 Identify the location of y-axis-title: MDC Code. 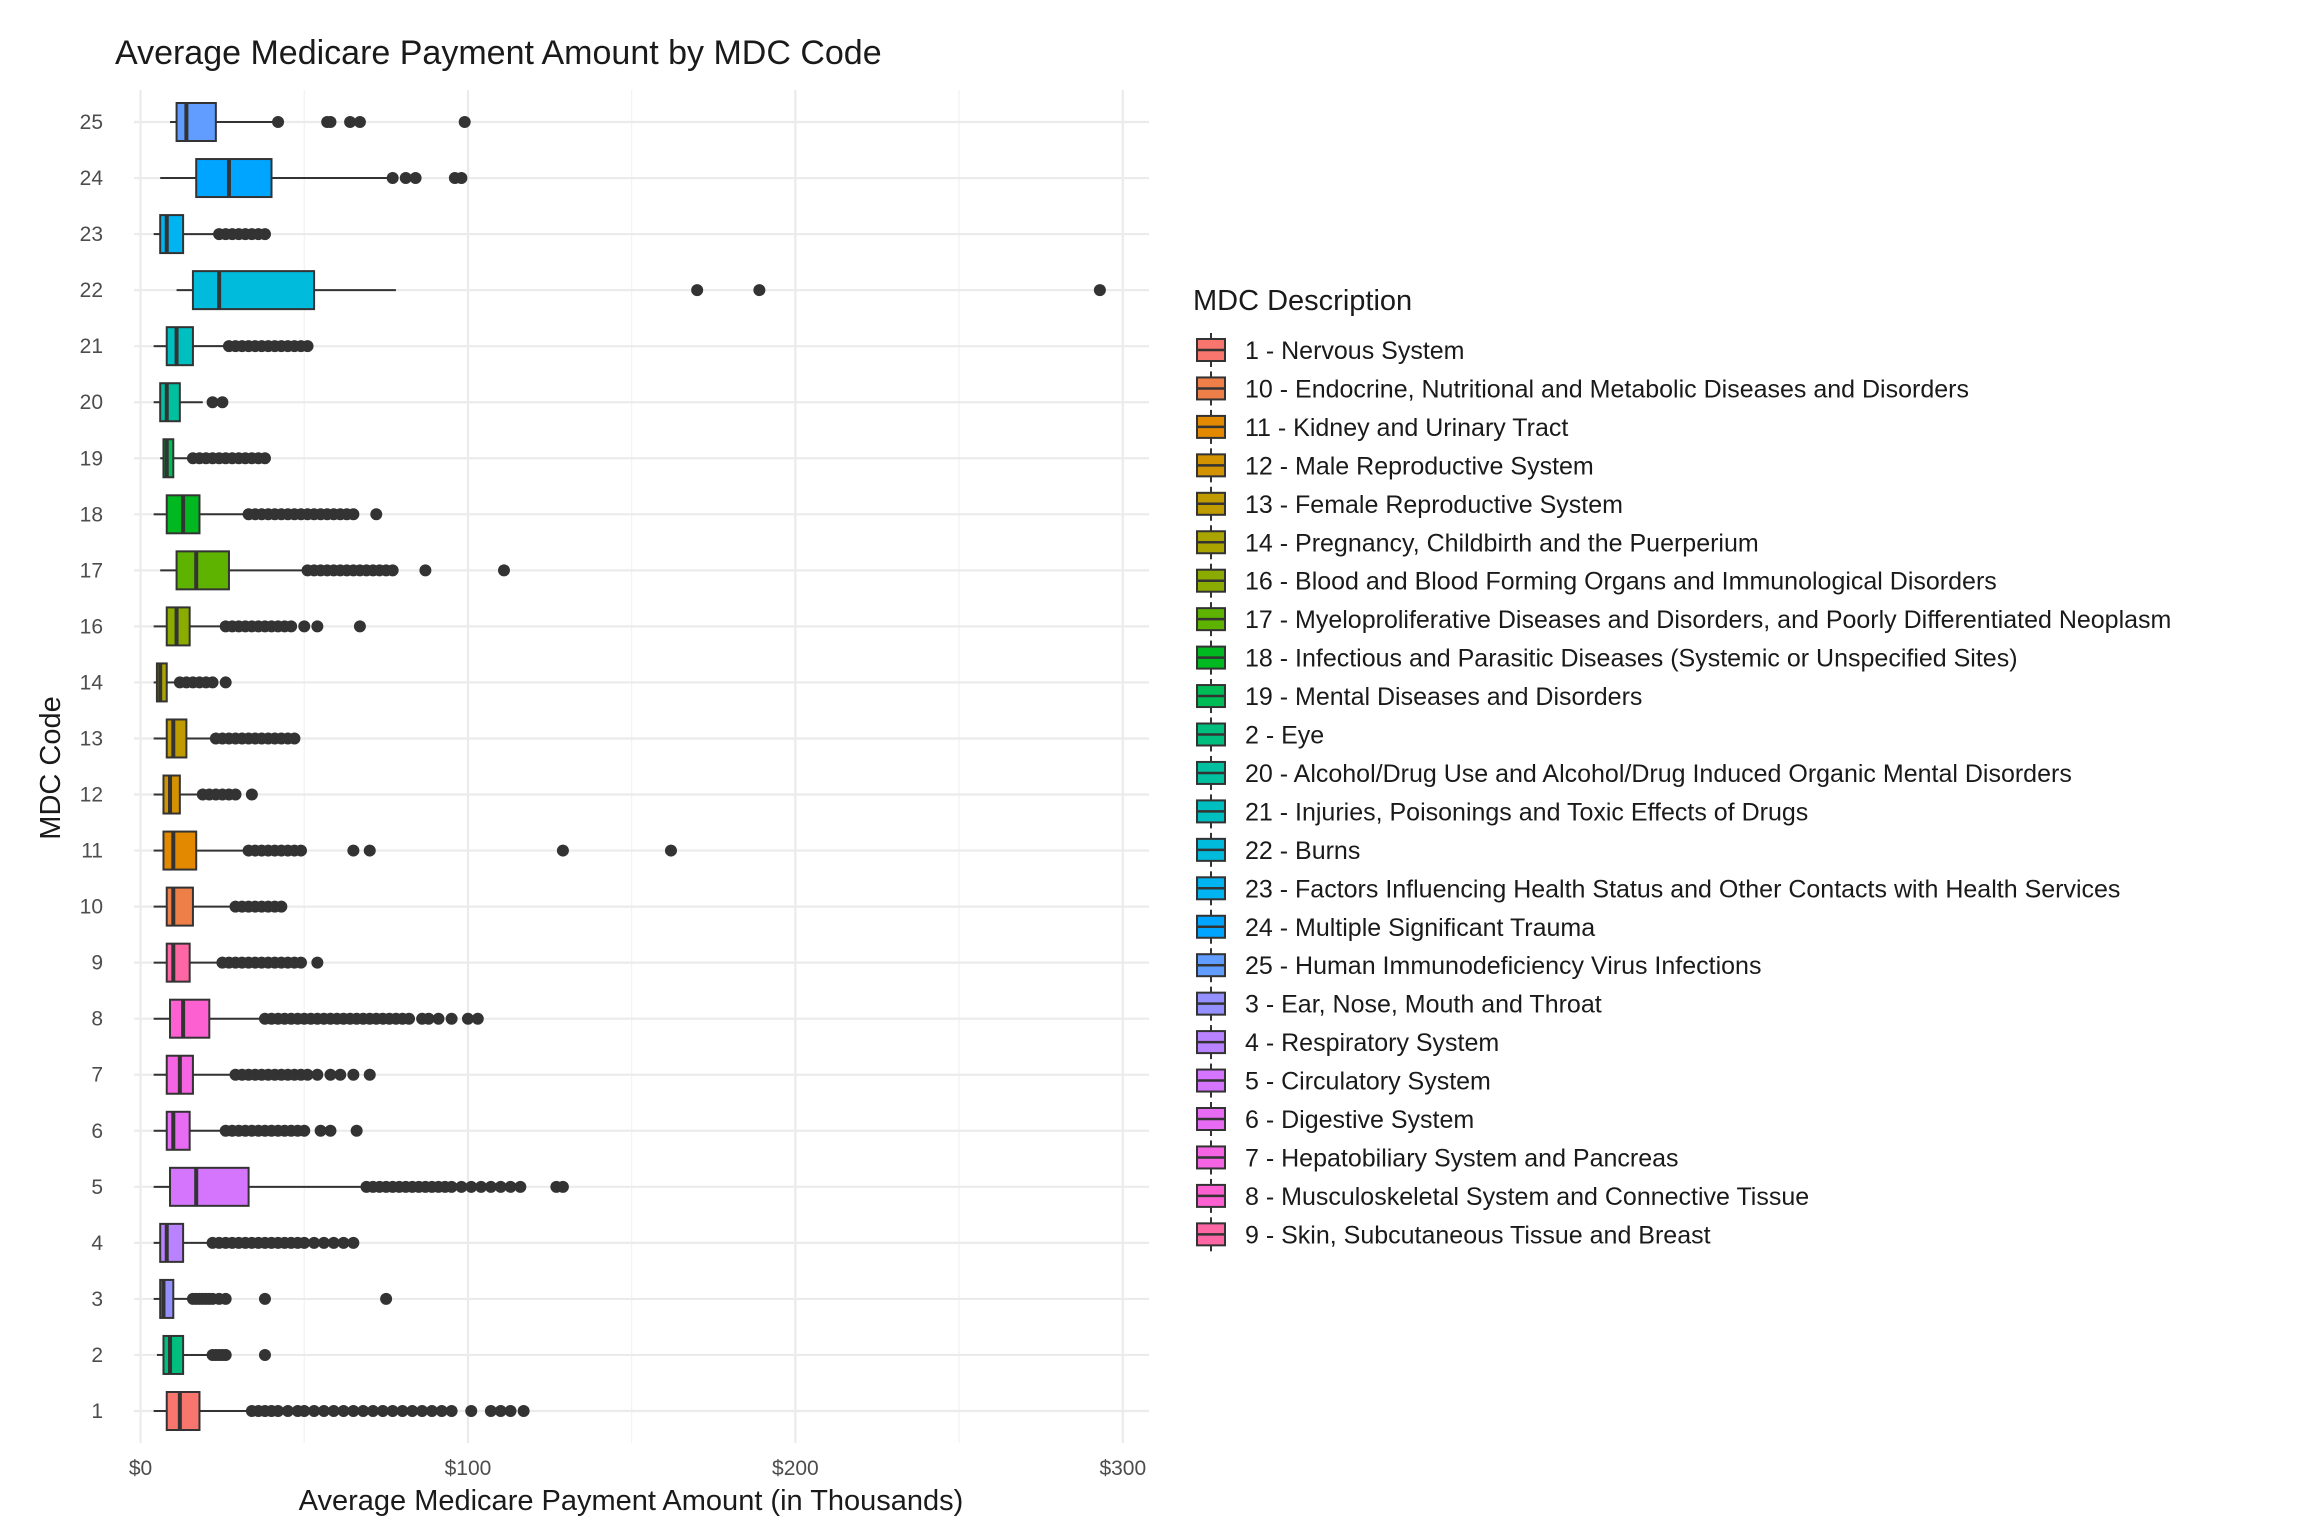
(51, 767).